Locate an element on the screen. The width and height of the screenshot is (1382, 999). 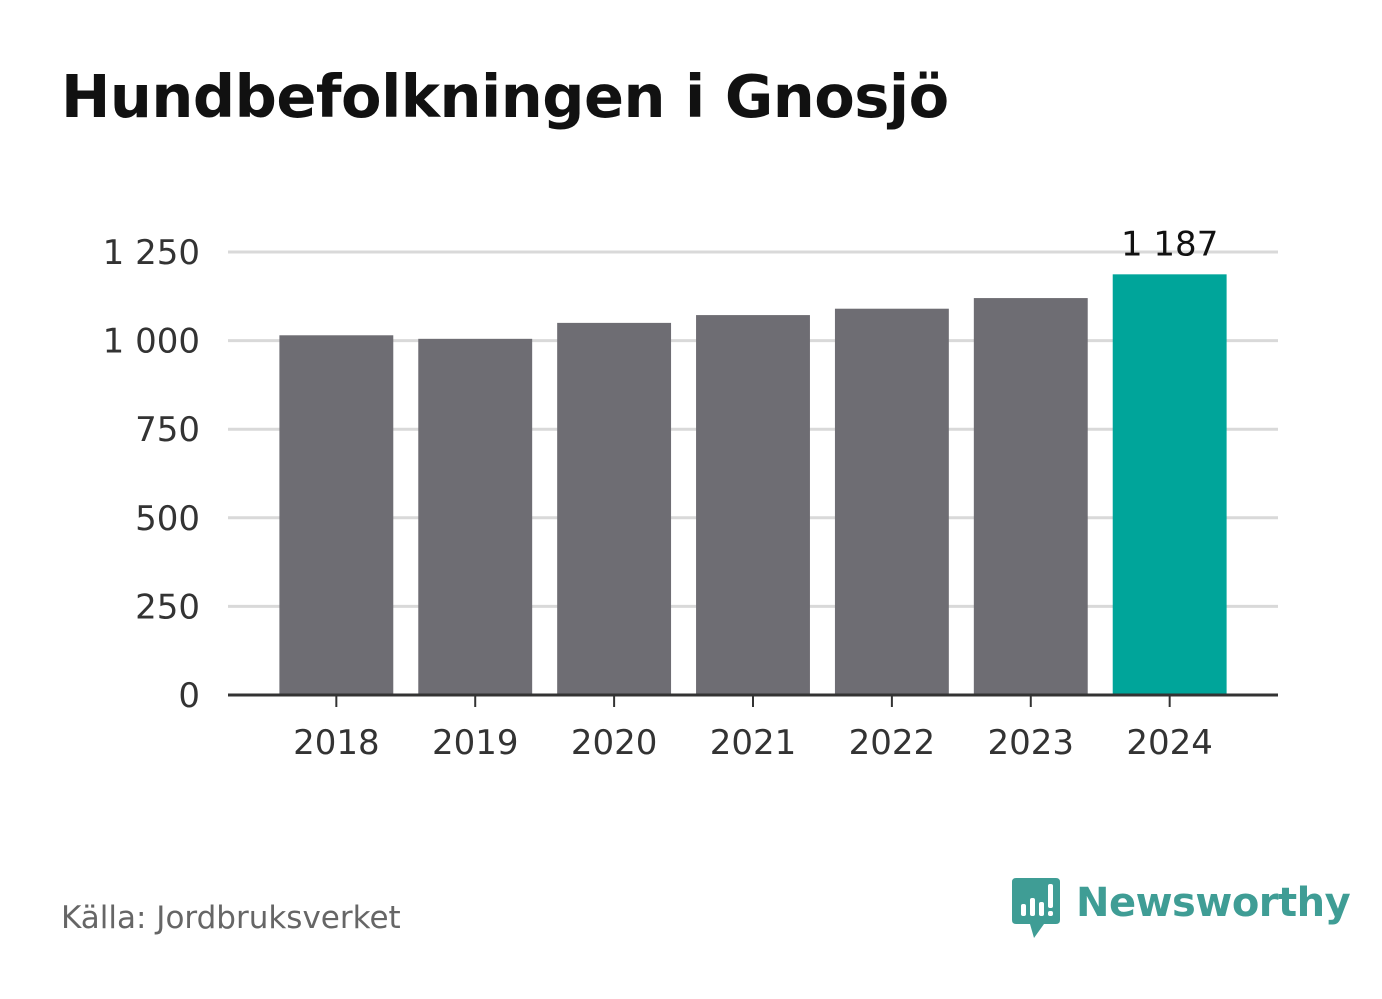
data-label-2024: 1 187 is located at coordinates (1169, 244).